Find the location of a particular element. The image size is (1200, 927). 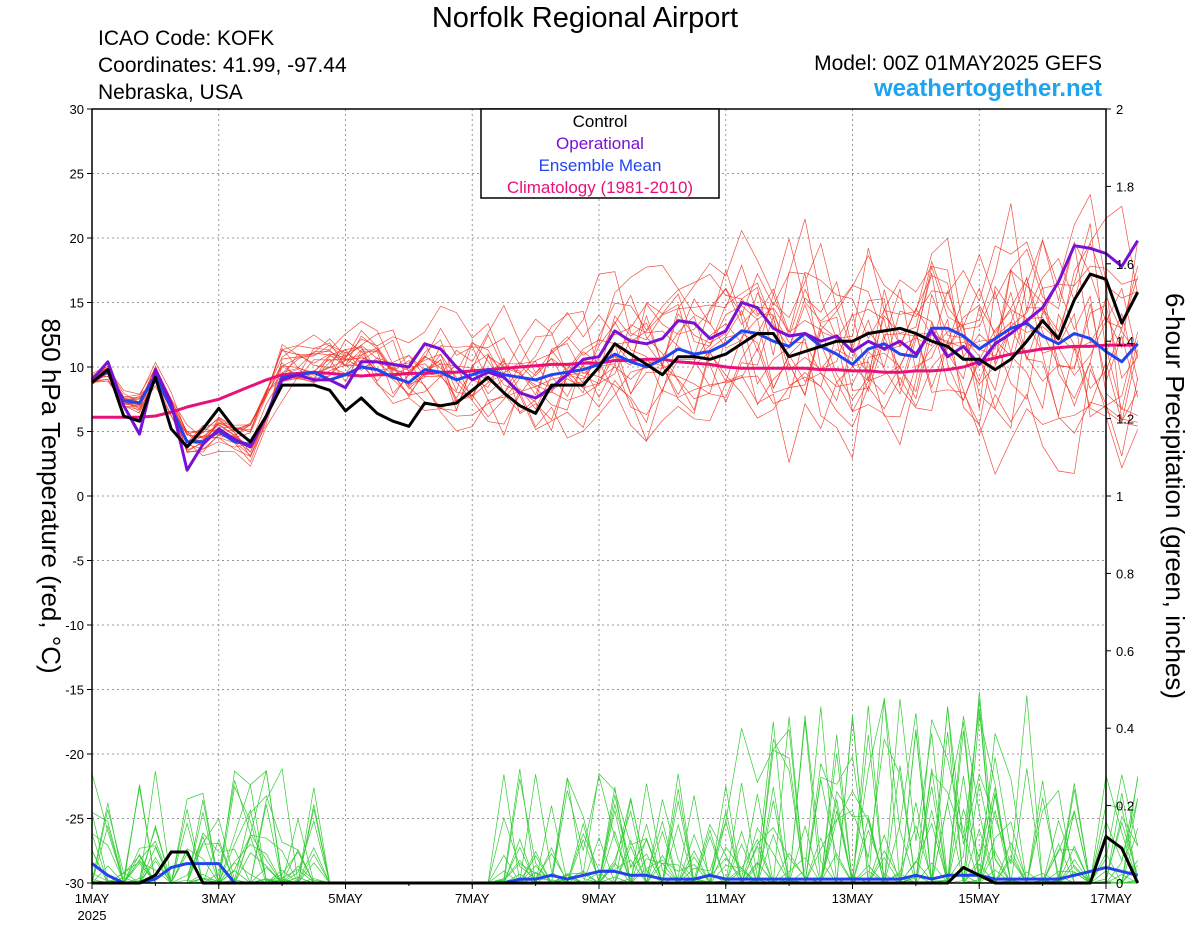

y-tick-label: -25 is located at coordinates (74, 819).